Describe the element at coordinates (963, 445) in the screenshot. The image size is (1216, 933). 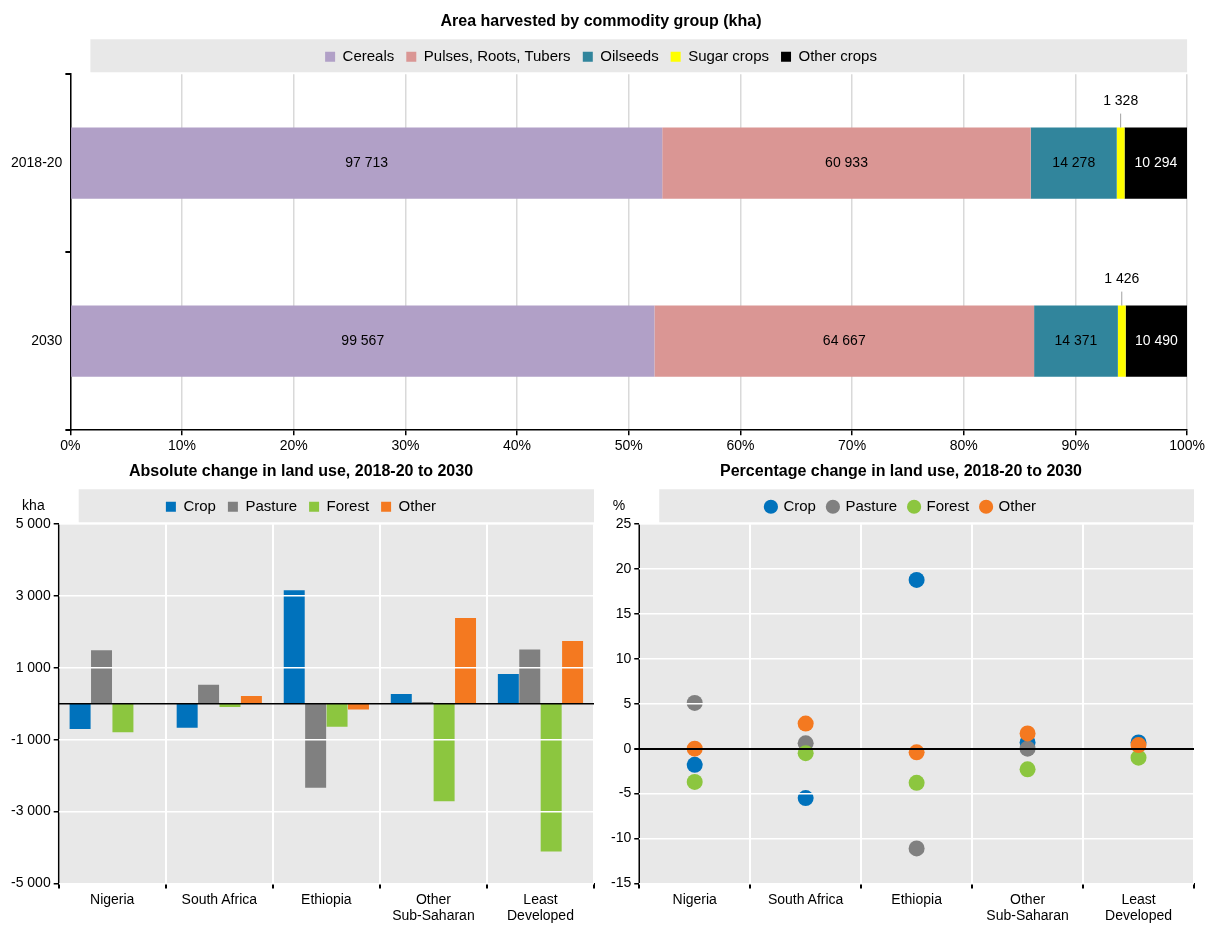
I see `x-tick-label: 80%` at that location.